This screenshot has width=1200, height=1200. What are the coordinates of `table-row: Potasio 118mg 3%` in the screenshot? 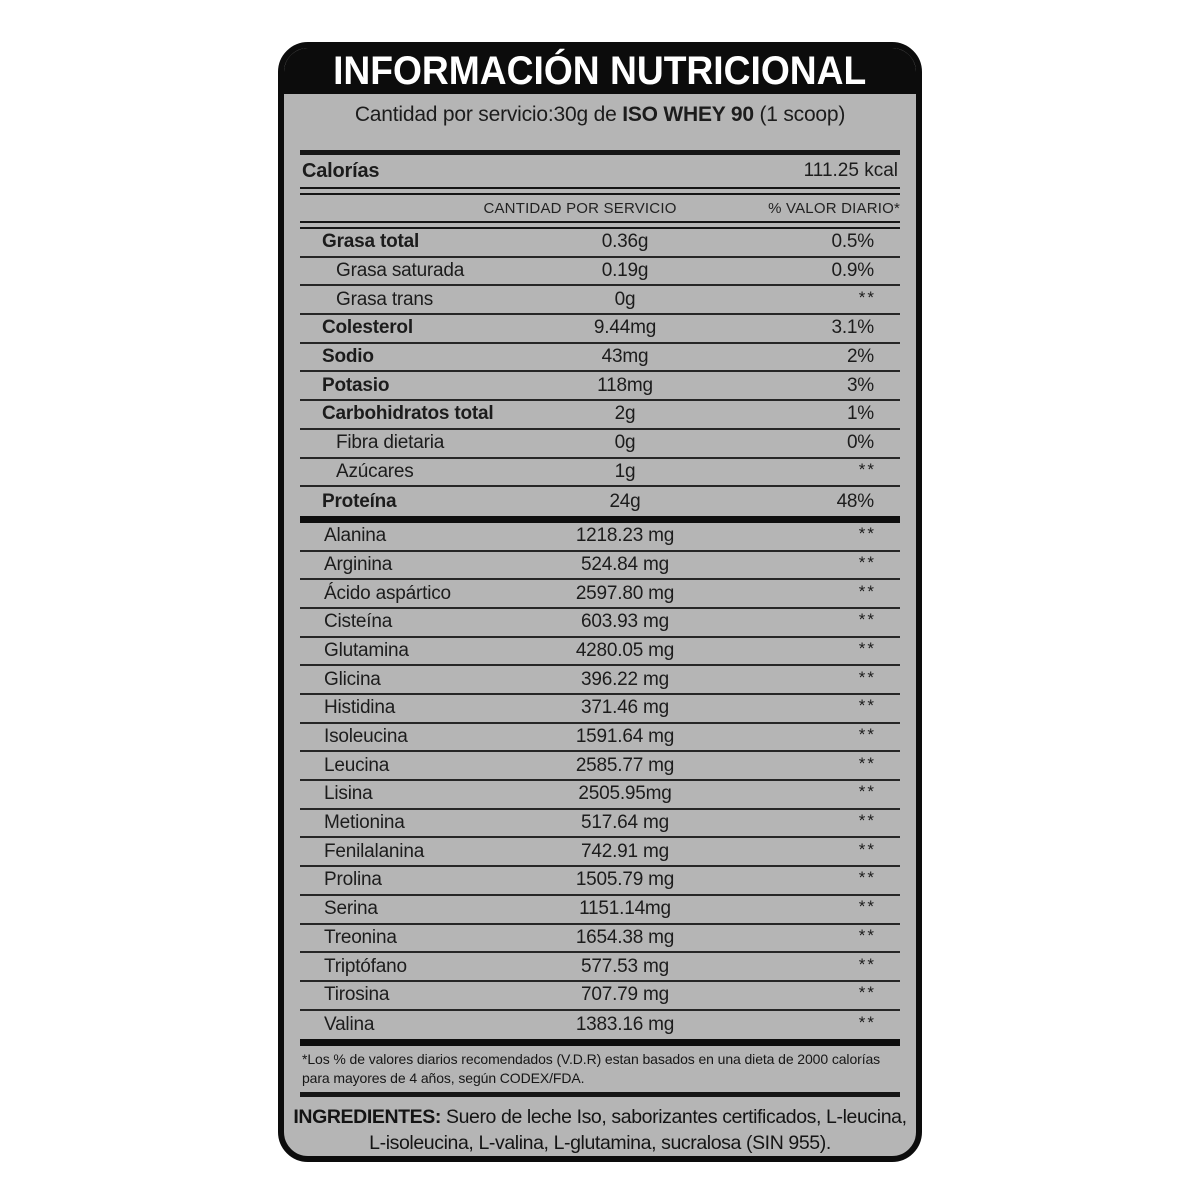 It's located at (600, 387).